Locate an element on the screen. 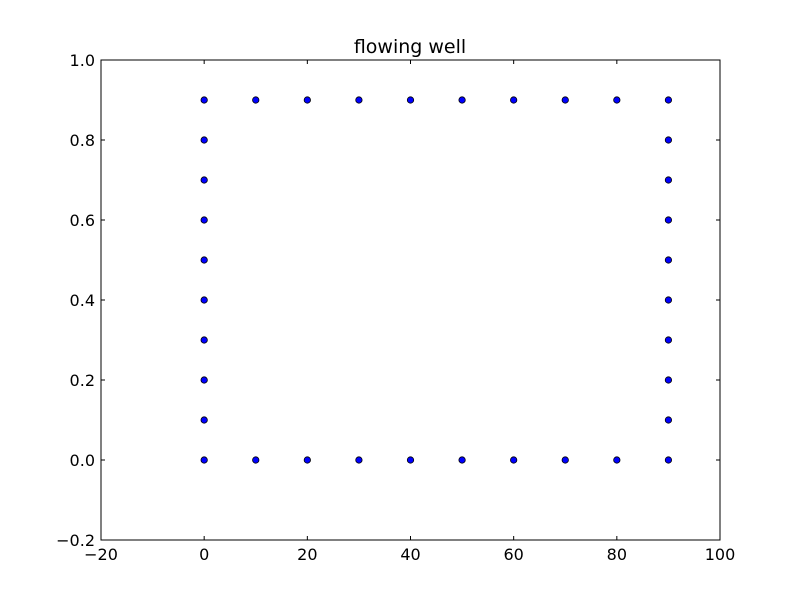  y-tick-label: 0.0 is located at coordinates (82, 460).